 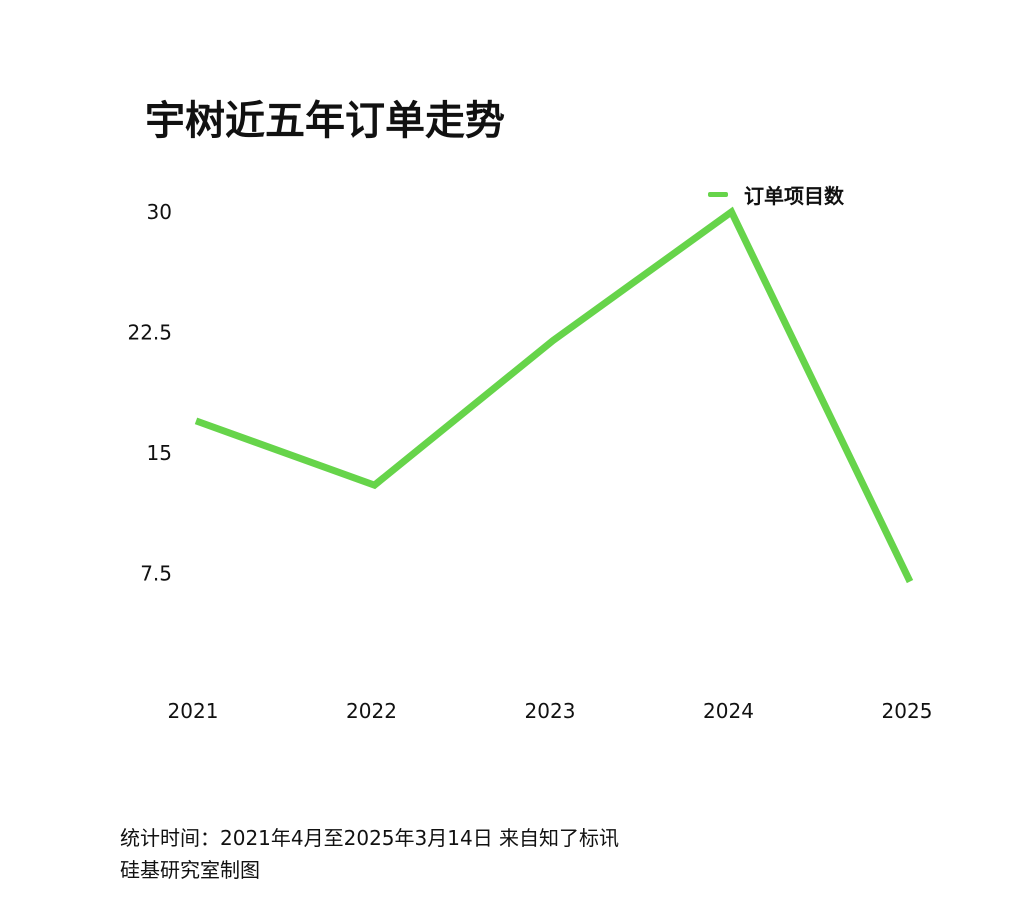 What do you see at coordinates (371, 711) in the screenshot?
I see `x-tick-label: 2022` at bounding box center [371, 711].